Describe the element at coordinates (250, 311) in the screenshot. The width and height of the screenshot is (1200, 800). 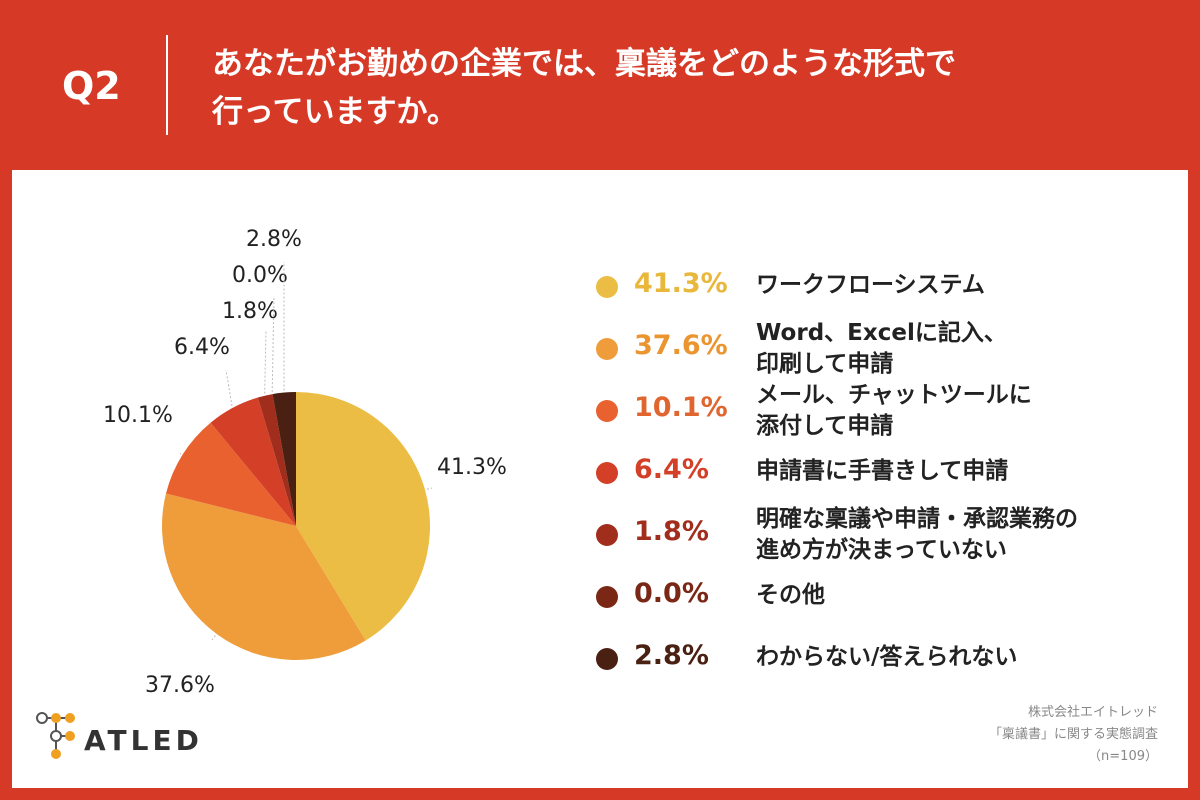
I see `pie-data-label: 1.8%` at that location.